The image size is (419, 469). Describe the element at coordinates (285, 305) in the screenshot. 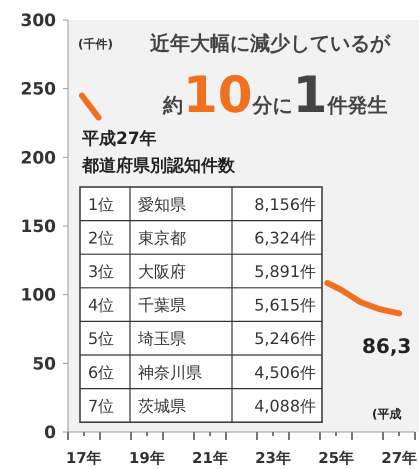

I see `annotation: 5,615件` at that location.